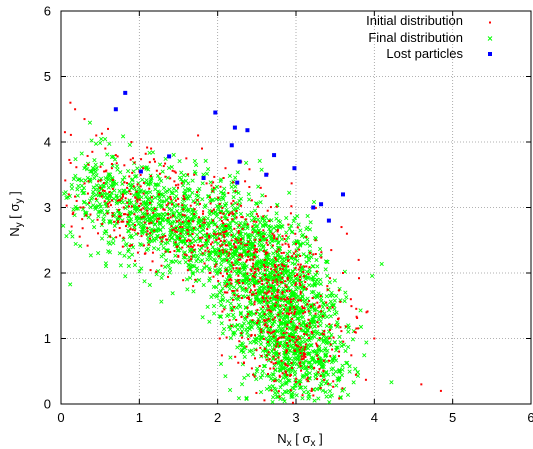 This screenshot has width=533, height=449. Describe the element at coordinates (490, 22) in the screenshot. I see `legend-marker-initial` at that location.